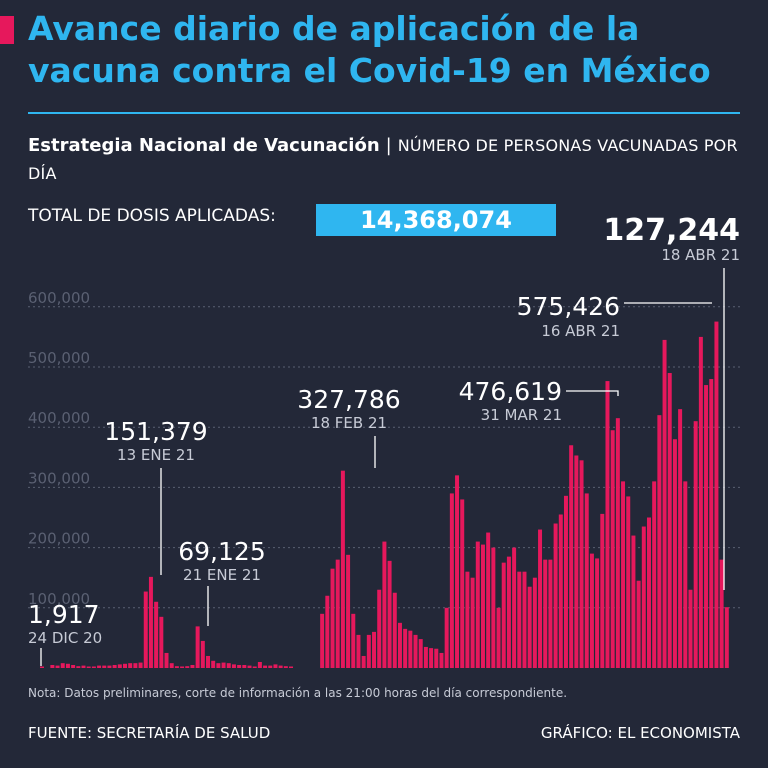  What do you see at coordinates (155, 431) in the screenshot?
I see `annotation-value: 151,379` at bounding box center [155, 431].